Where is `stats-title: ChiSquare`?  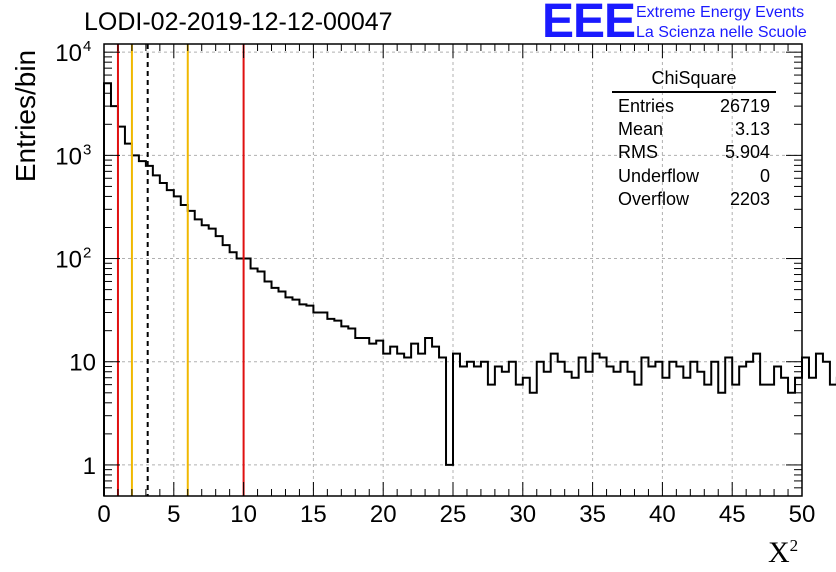
stats-title: ChiSquare is located at coordinates (694, 80).